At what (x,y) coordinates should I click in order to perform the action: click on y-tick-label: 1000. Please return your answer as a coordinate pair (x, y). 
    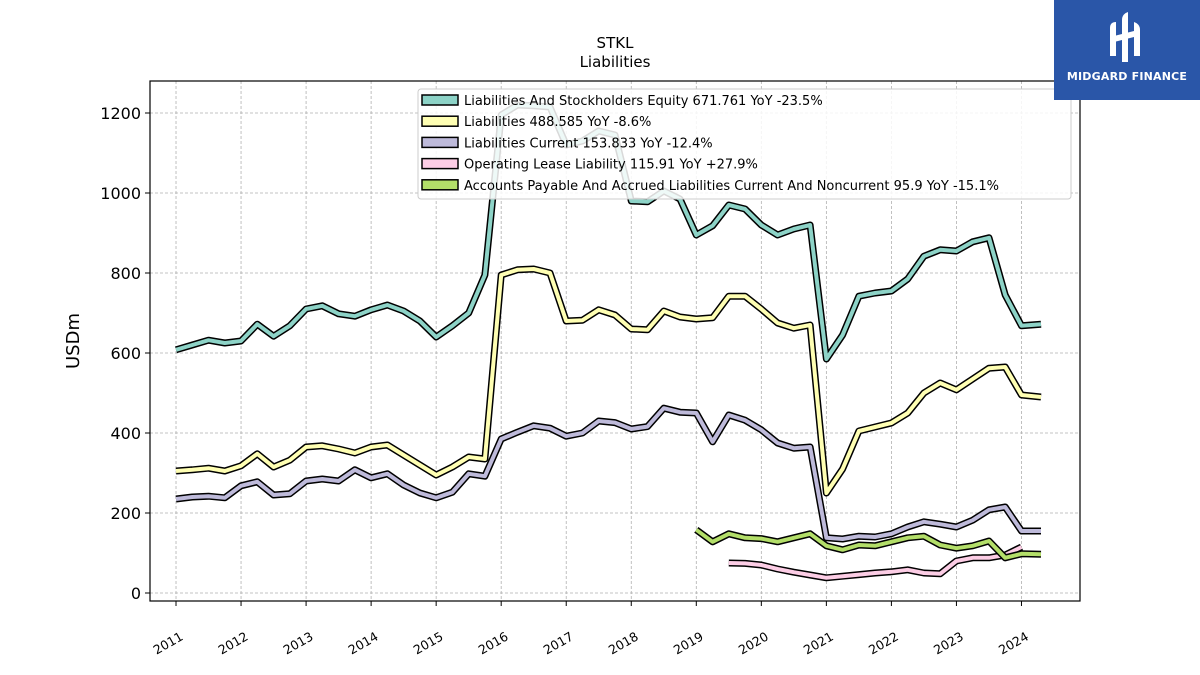
    Looking at the image, I should click on (120, 193).